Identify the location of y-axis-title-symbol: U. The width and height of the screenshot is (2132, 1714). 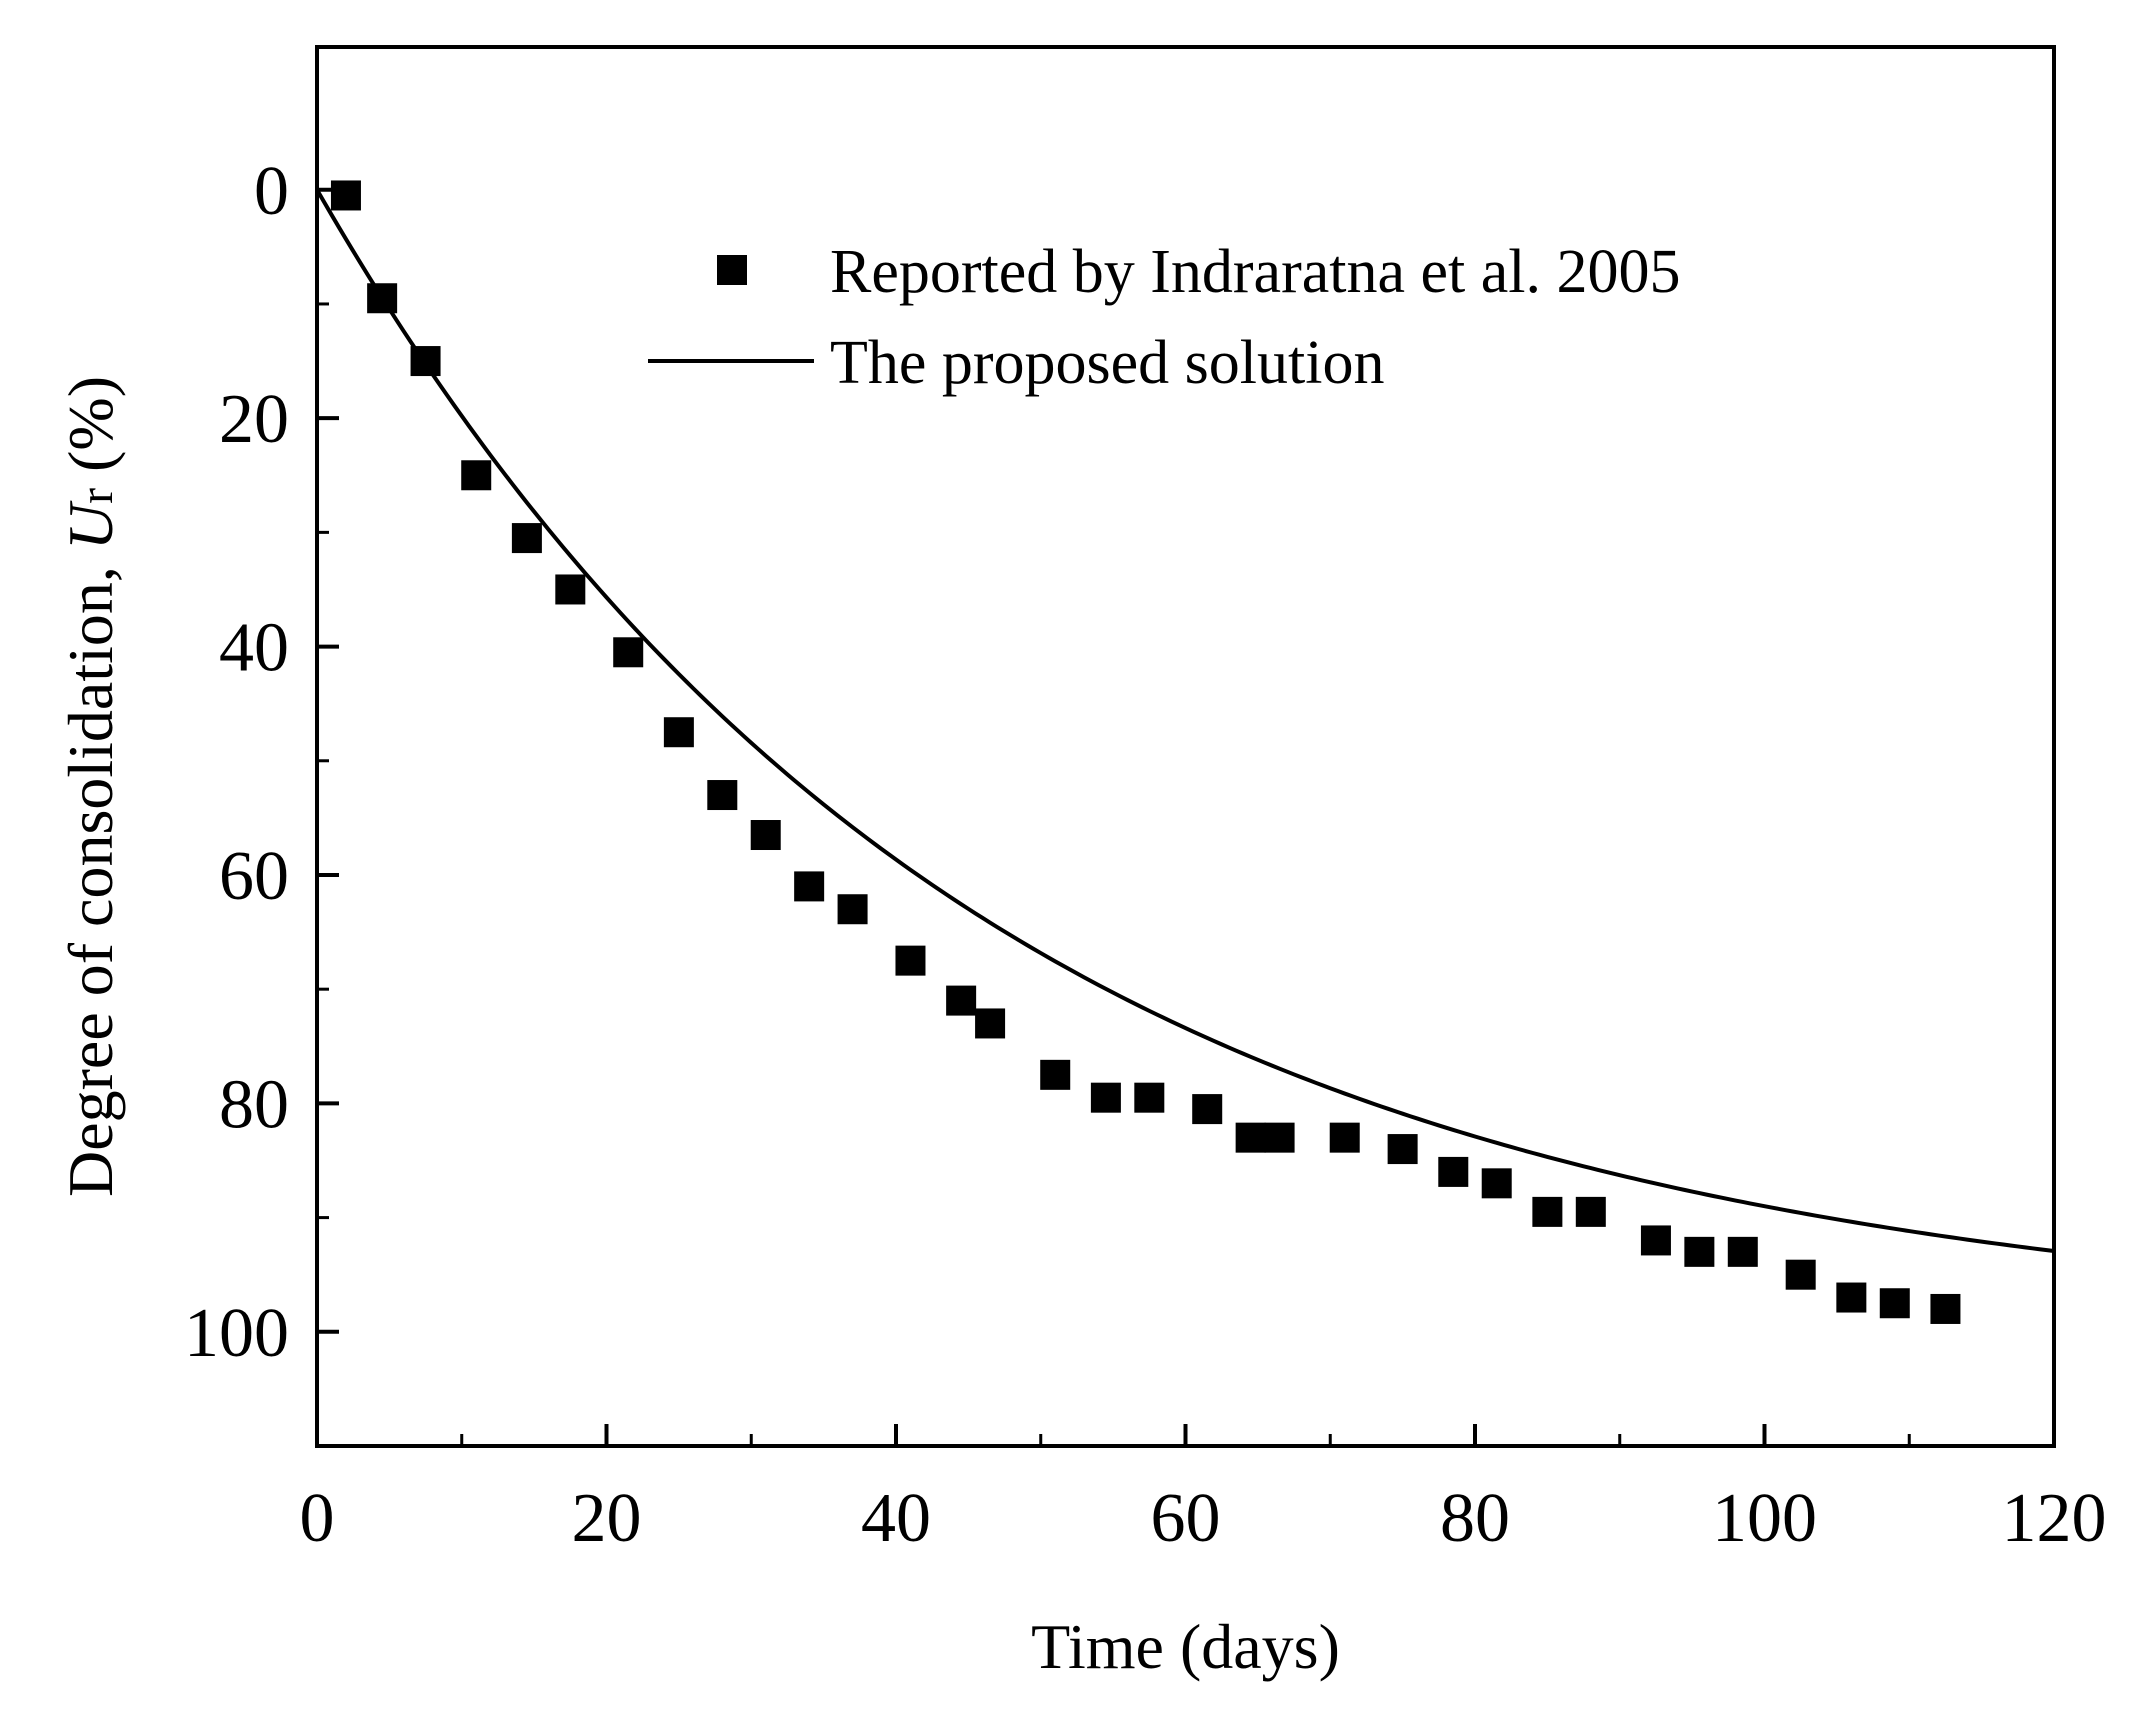
(90, 525).